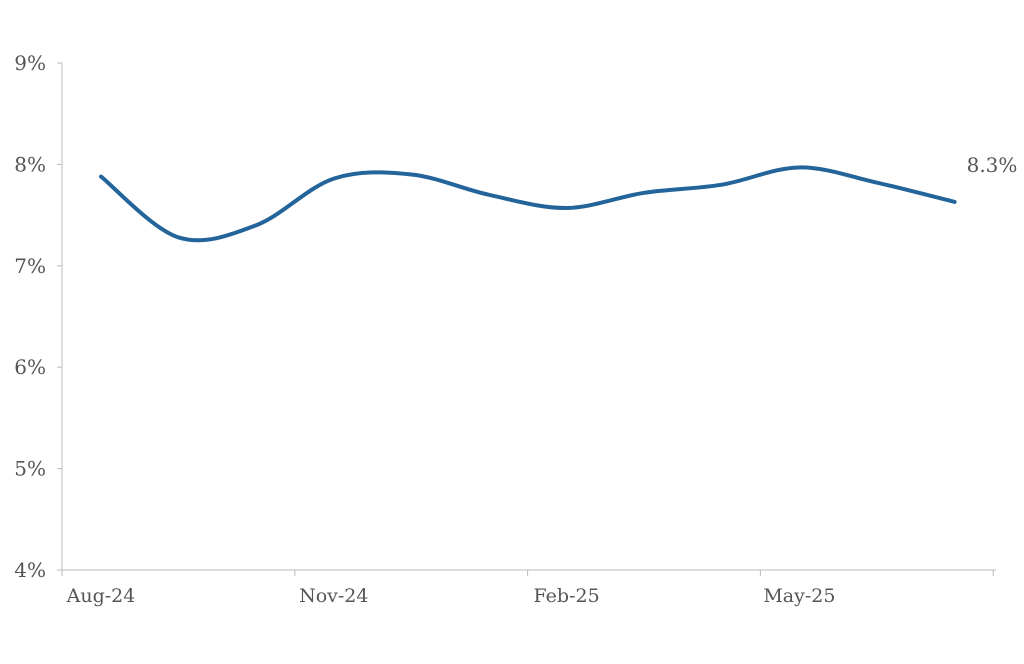 The height and width of the screenshot is (664, 1024). What do you see at coordinates (30, 469) in the screenshot?
I see `y-tick-label: 5%` at bounding box center [30, 469].